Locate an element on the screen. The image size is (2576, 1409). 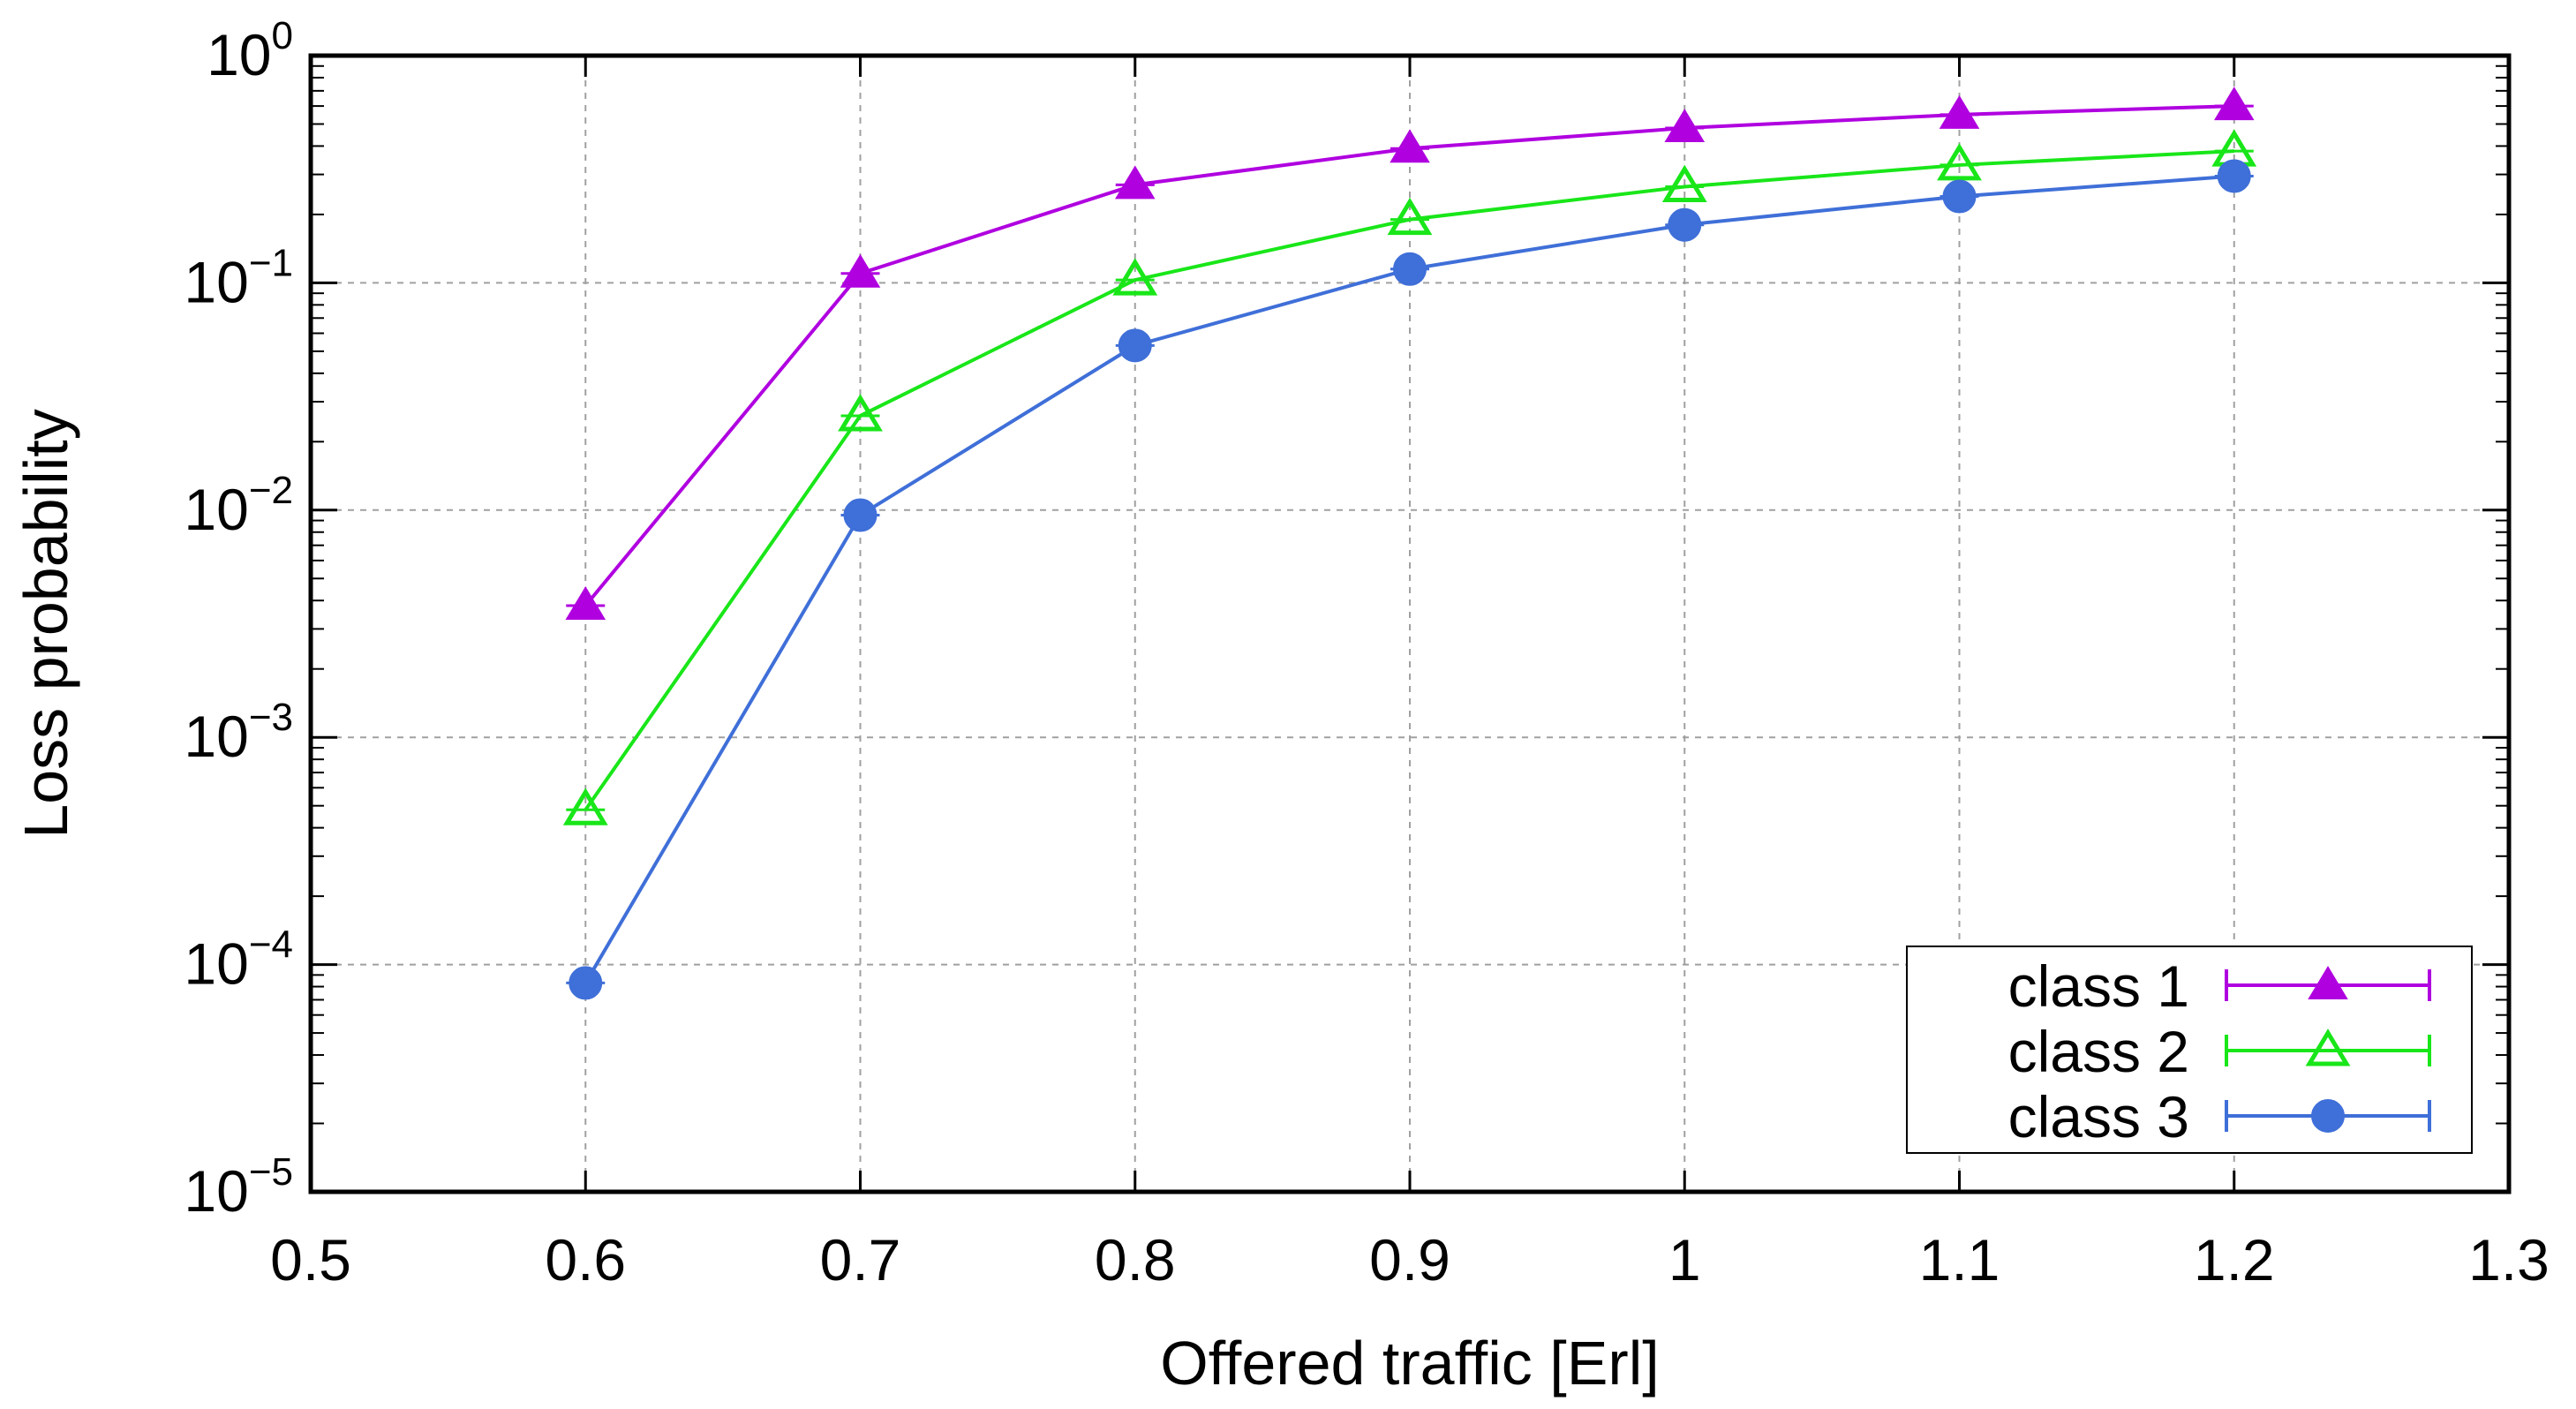
y-tick-label: 10⁻³ is located at coordinates (239, 733).